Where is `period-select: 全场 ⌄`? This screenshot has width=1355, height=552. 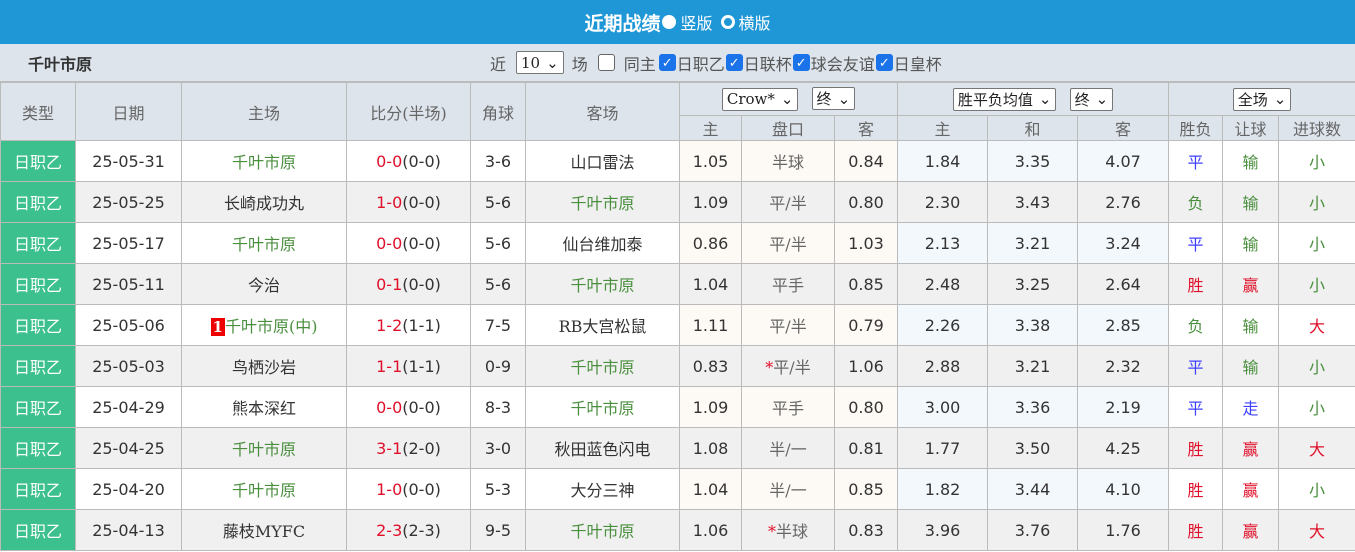
period-select: 全场 ⌄ is located at coordinates (1262, 99).